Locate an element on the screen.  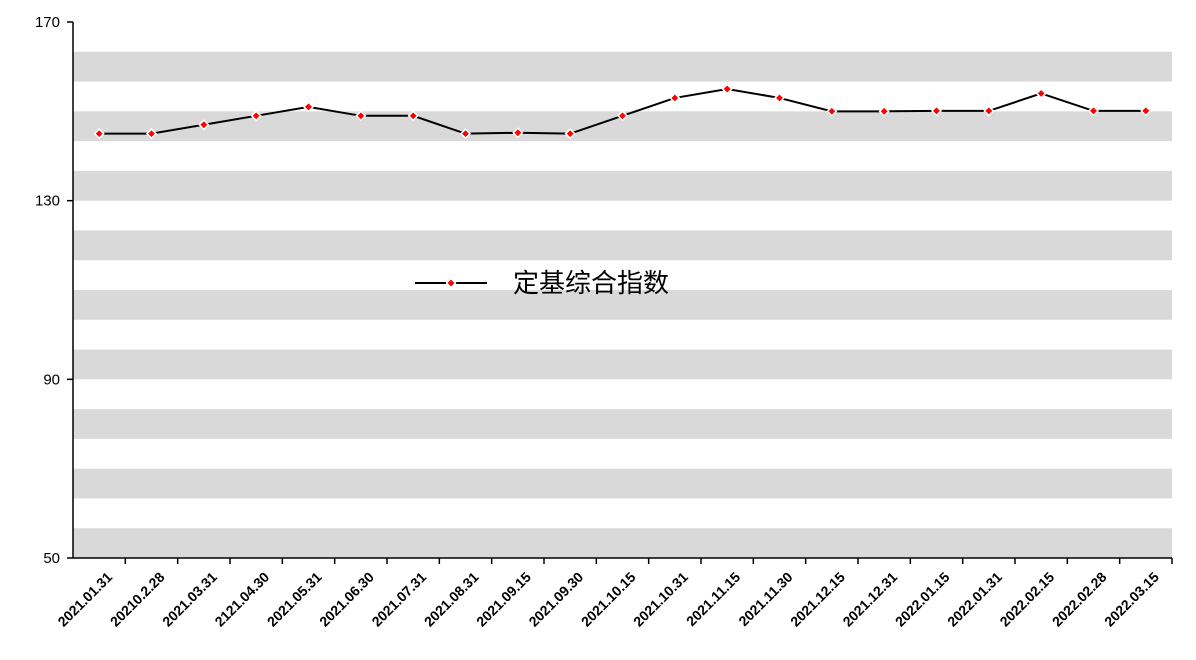
x-tick-label: 2021.09.30 is located at coordinates (555, 599).